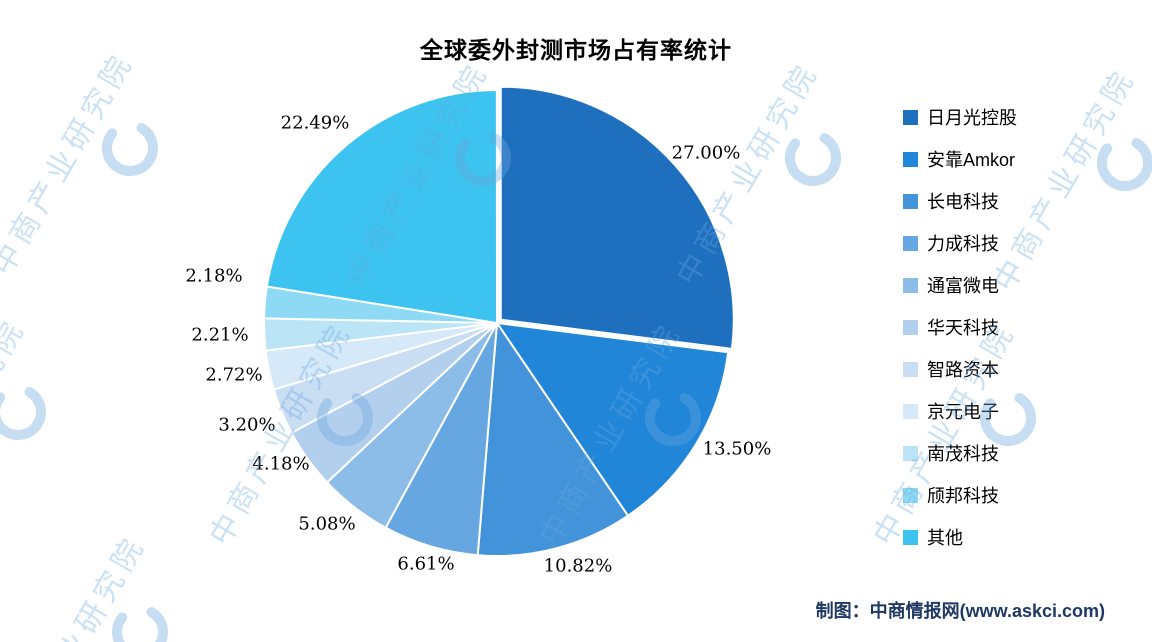 The height and width of the screenshot is (642, 1152). Describe the element at coordinates (963, 244) in the screenshot. I see `legend-label: 力成科技` at that location.